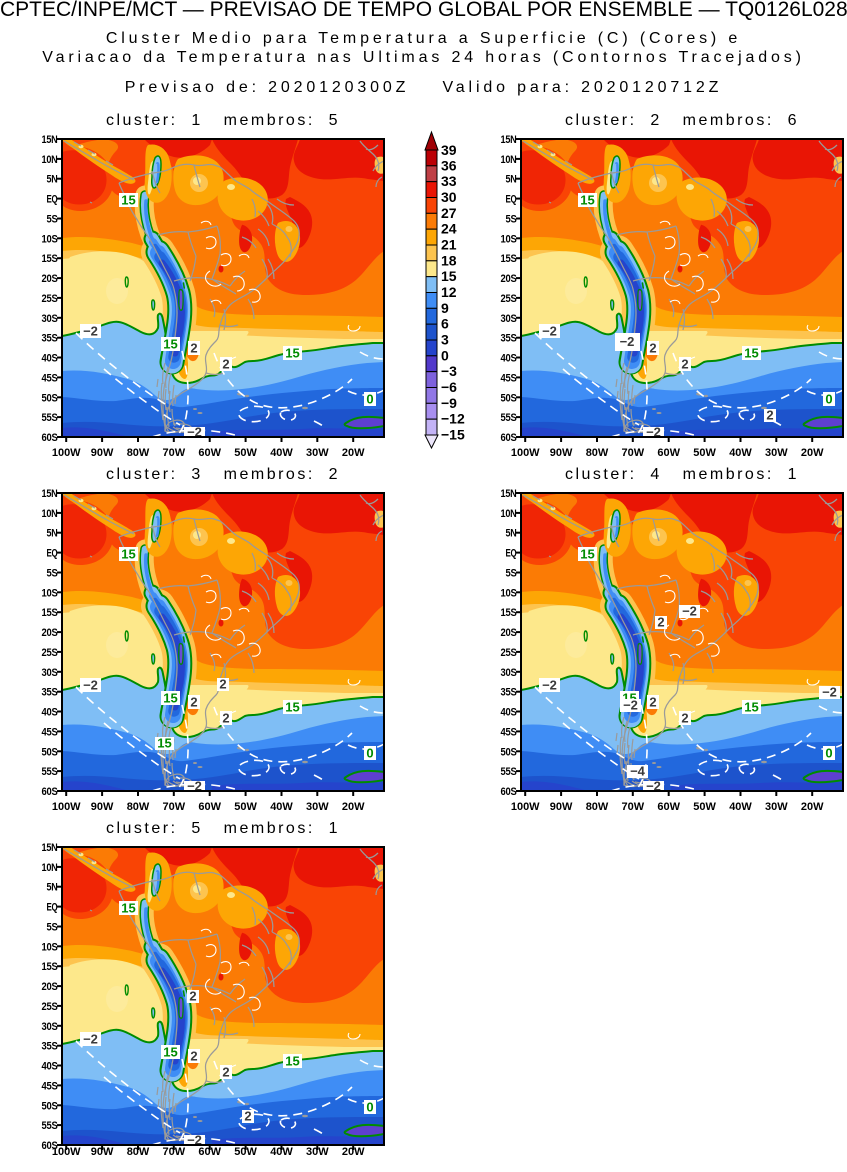 The height and width of the screenshot is (1172, 847). I want to click on svg-text: 12, so click(449, 292).